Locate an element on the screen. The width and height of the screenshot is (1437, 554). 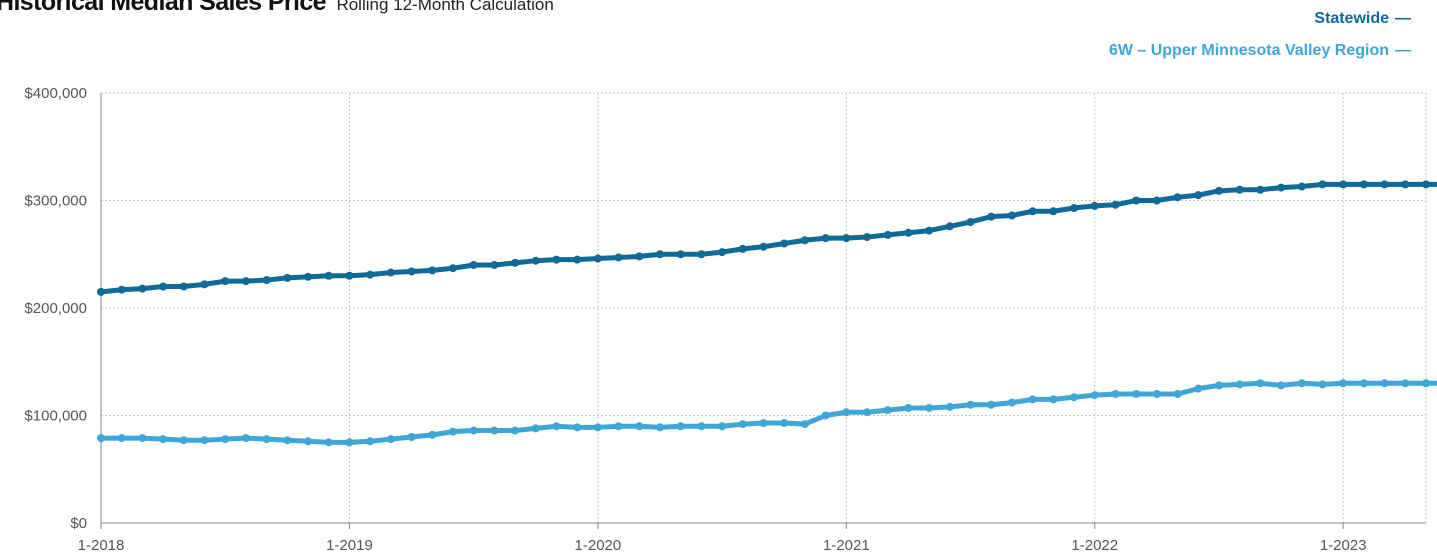
legend-item-region: 6W – Upper Minnesota Valley Region — is located at coordinates (1260, 51).